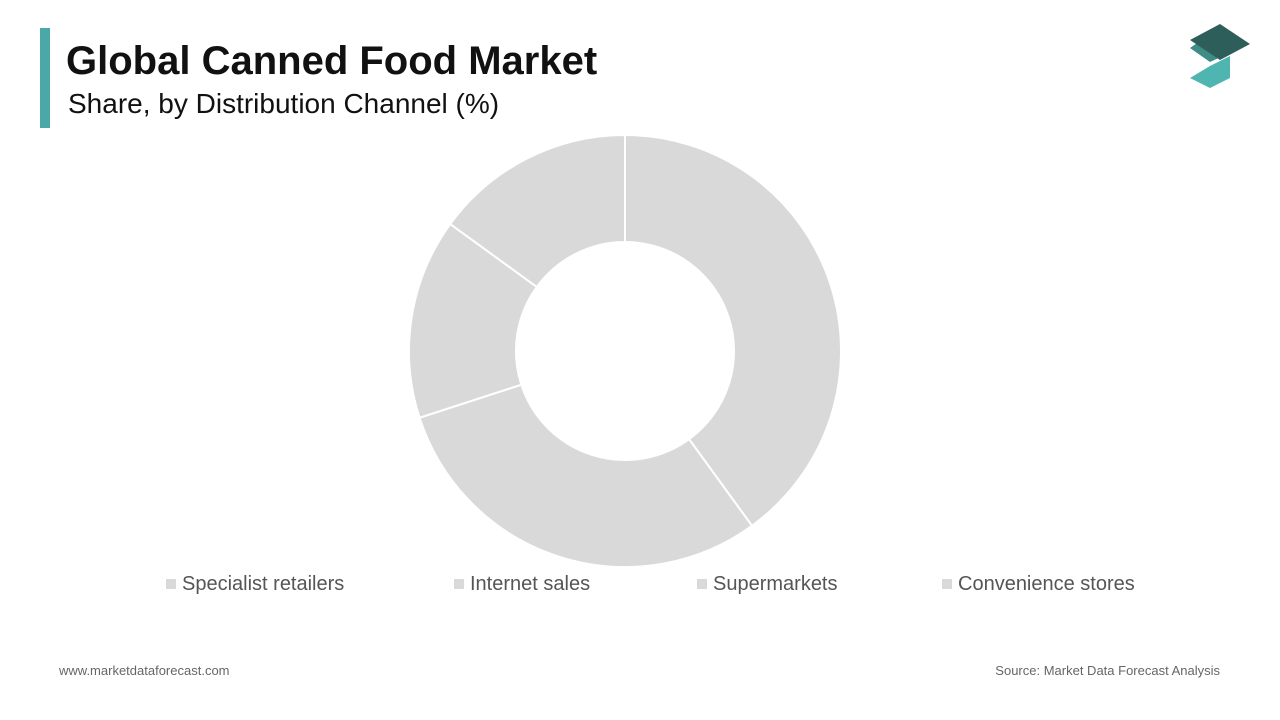 The width and height of the screenshot is (1280, 720). I want to click on legend-label: Specialist retailers, so click(263, 584).